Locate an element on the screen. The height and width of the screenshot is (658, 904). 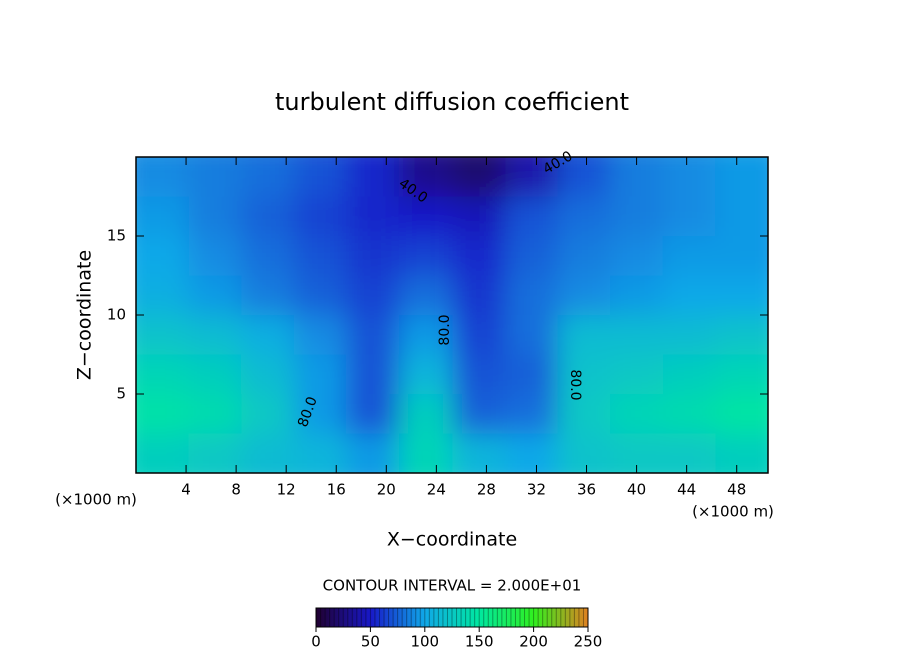
colorbar-tick-label: 0 is located at coordinates (316, 642).